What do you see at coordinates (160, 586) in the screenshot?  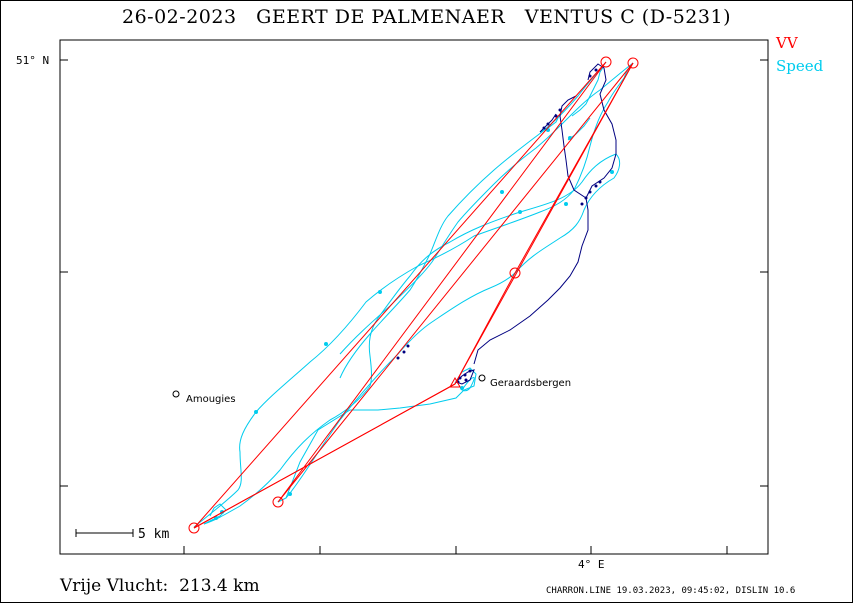 I see `distance-label: Vrije Vlucht: 213.4 km` at bounding box center [160, 586].